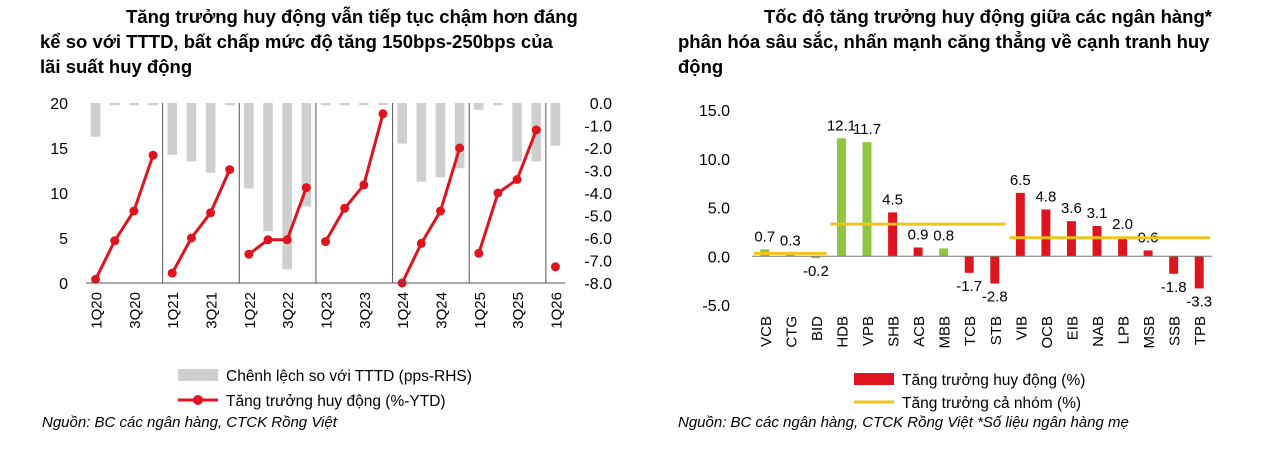 The image size is (1280, 456). I want to click on left-y-tick-label: 15, so click(59, 149).